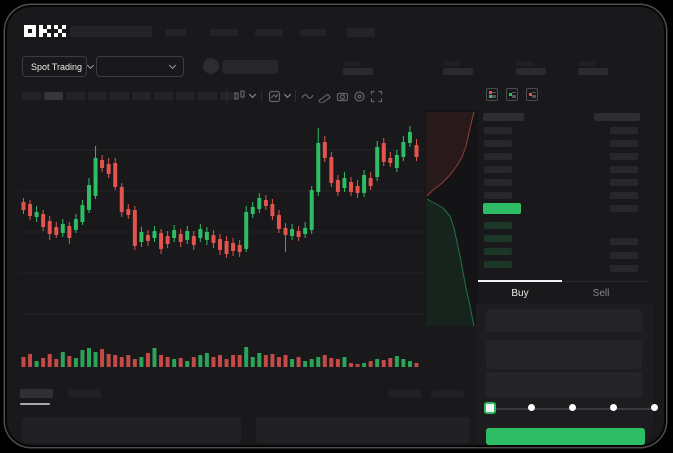 This screenshot has width=673, height=453. Describe the element at coordinates (490, 408) in the screenshot. I see `amount-slider-handle` at that location.